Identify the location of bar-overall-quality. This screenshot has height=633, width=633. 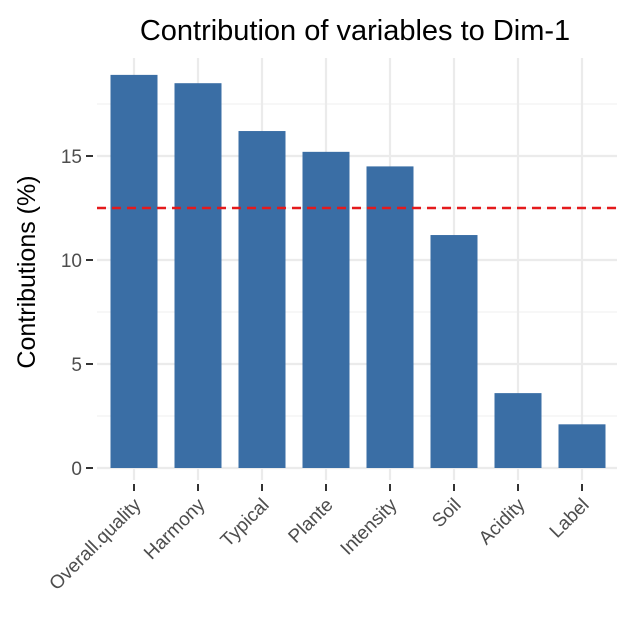
(134, 271).